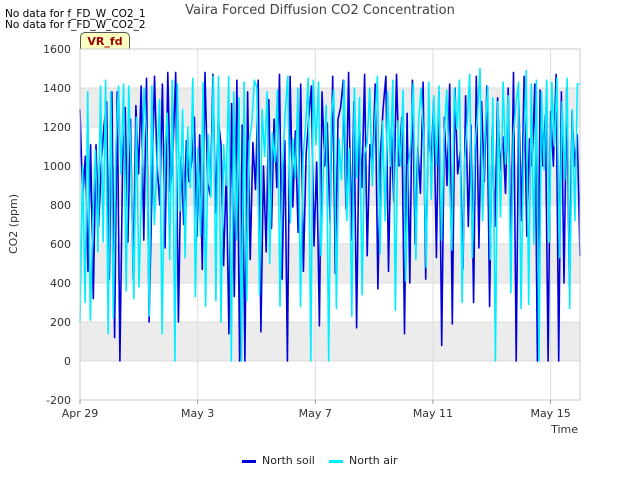 The height and width of the screenshot is (480, 640). Describe the element at coordinates (57, 127) in the screenshot. I see `y-tick-label: 1200` at that location.